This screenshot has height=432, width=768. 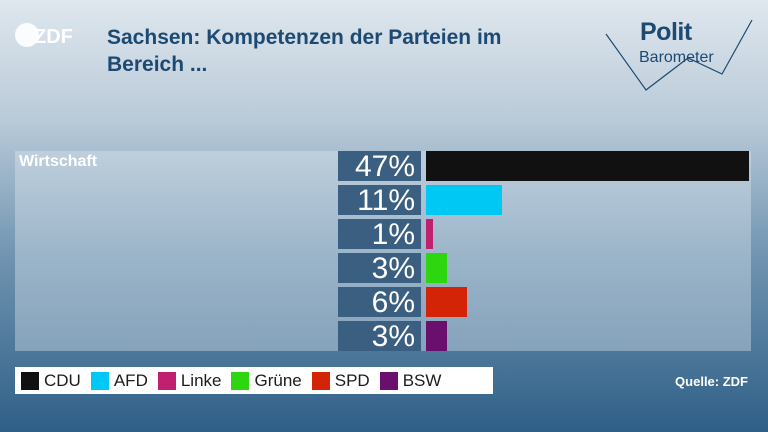 I want to click on legend: CDU AFD Linke Grüne SPD BSW, so click(x=254, y=380).